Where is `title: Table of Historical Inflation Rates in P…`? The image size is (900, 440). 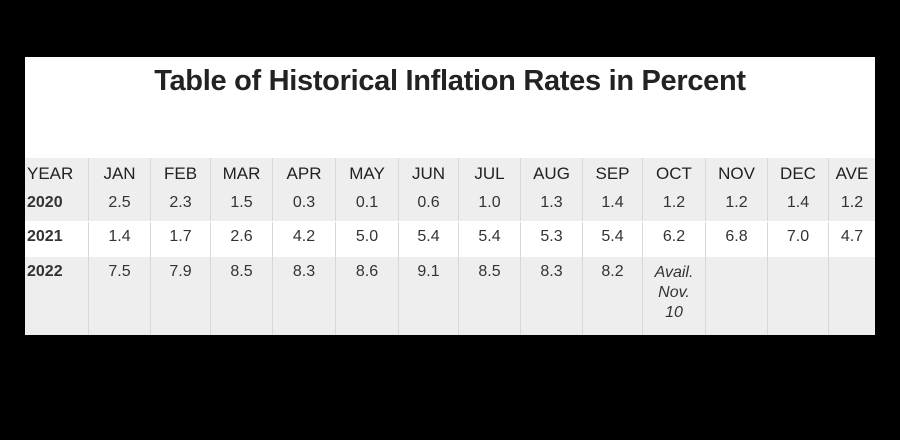 title: Table of Historical Inflation Rates in P… is located at coordinates (450, 81).